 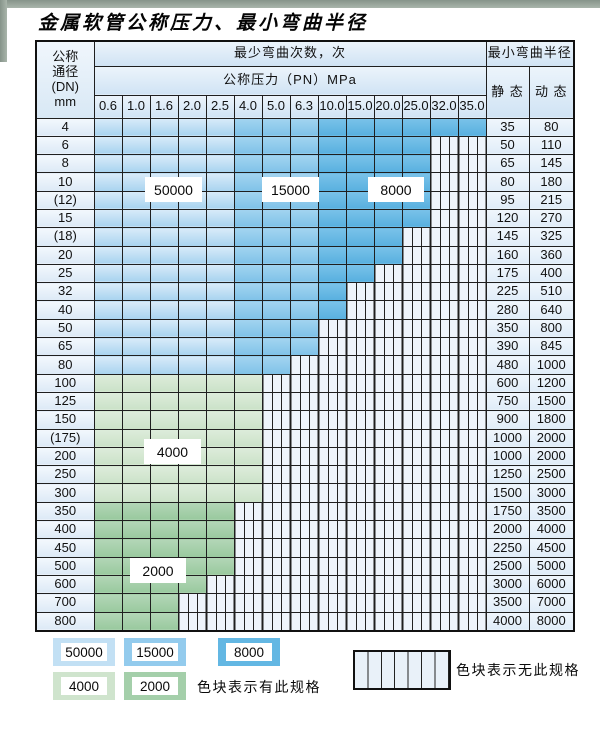 I want to click on cycle-count-label: 2000, so click(x=158, y=570).